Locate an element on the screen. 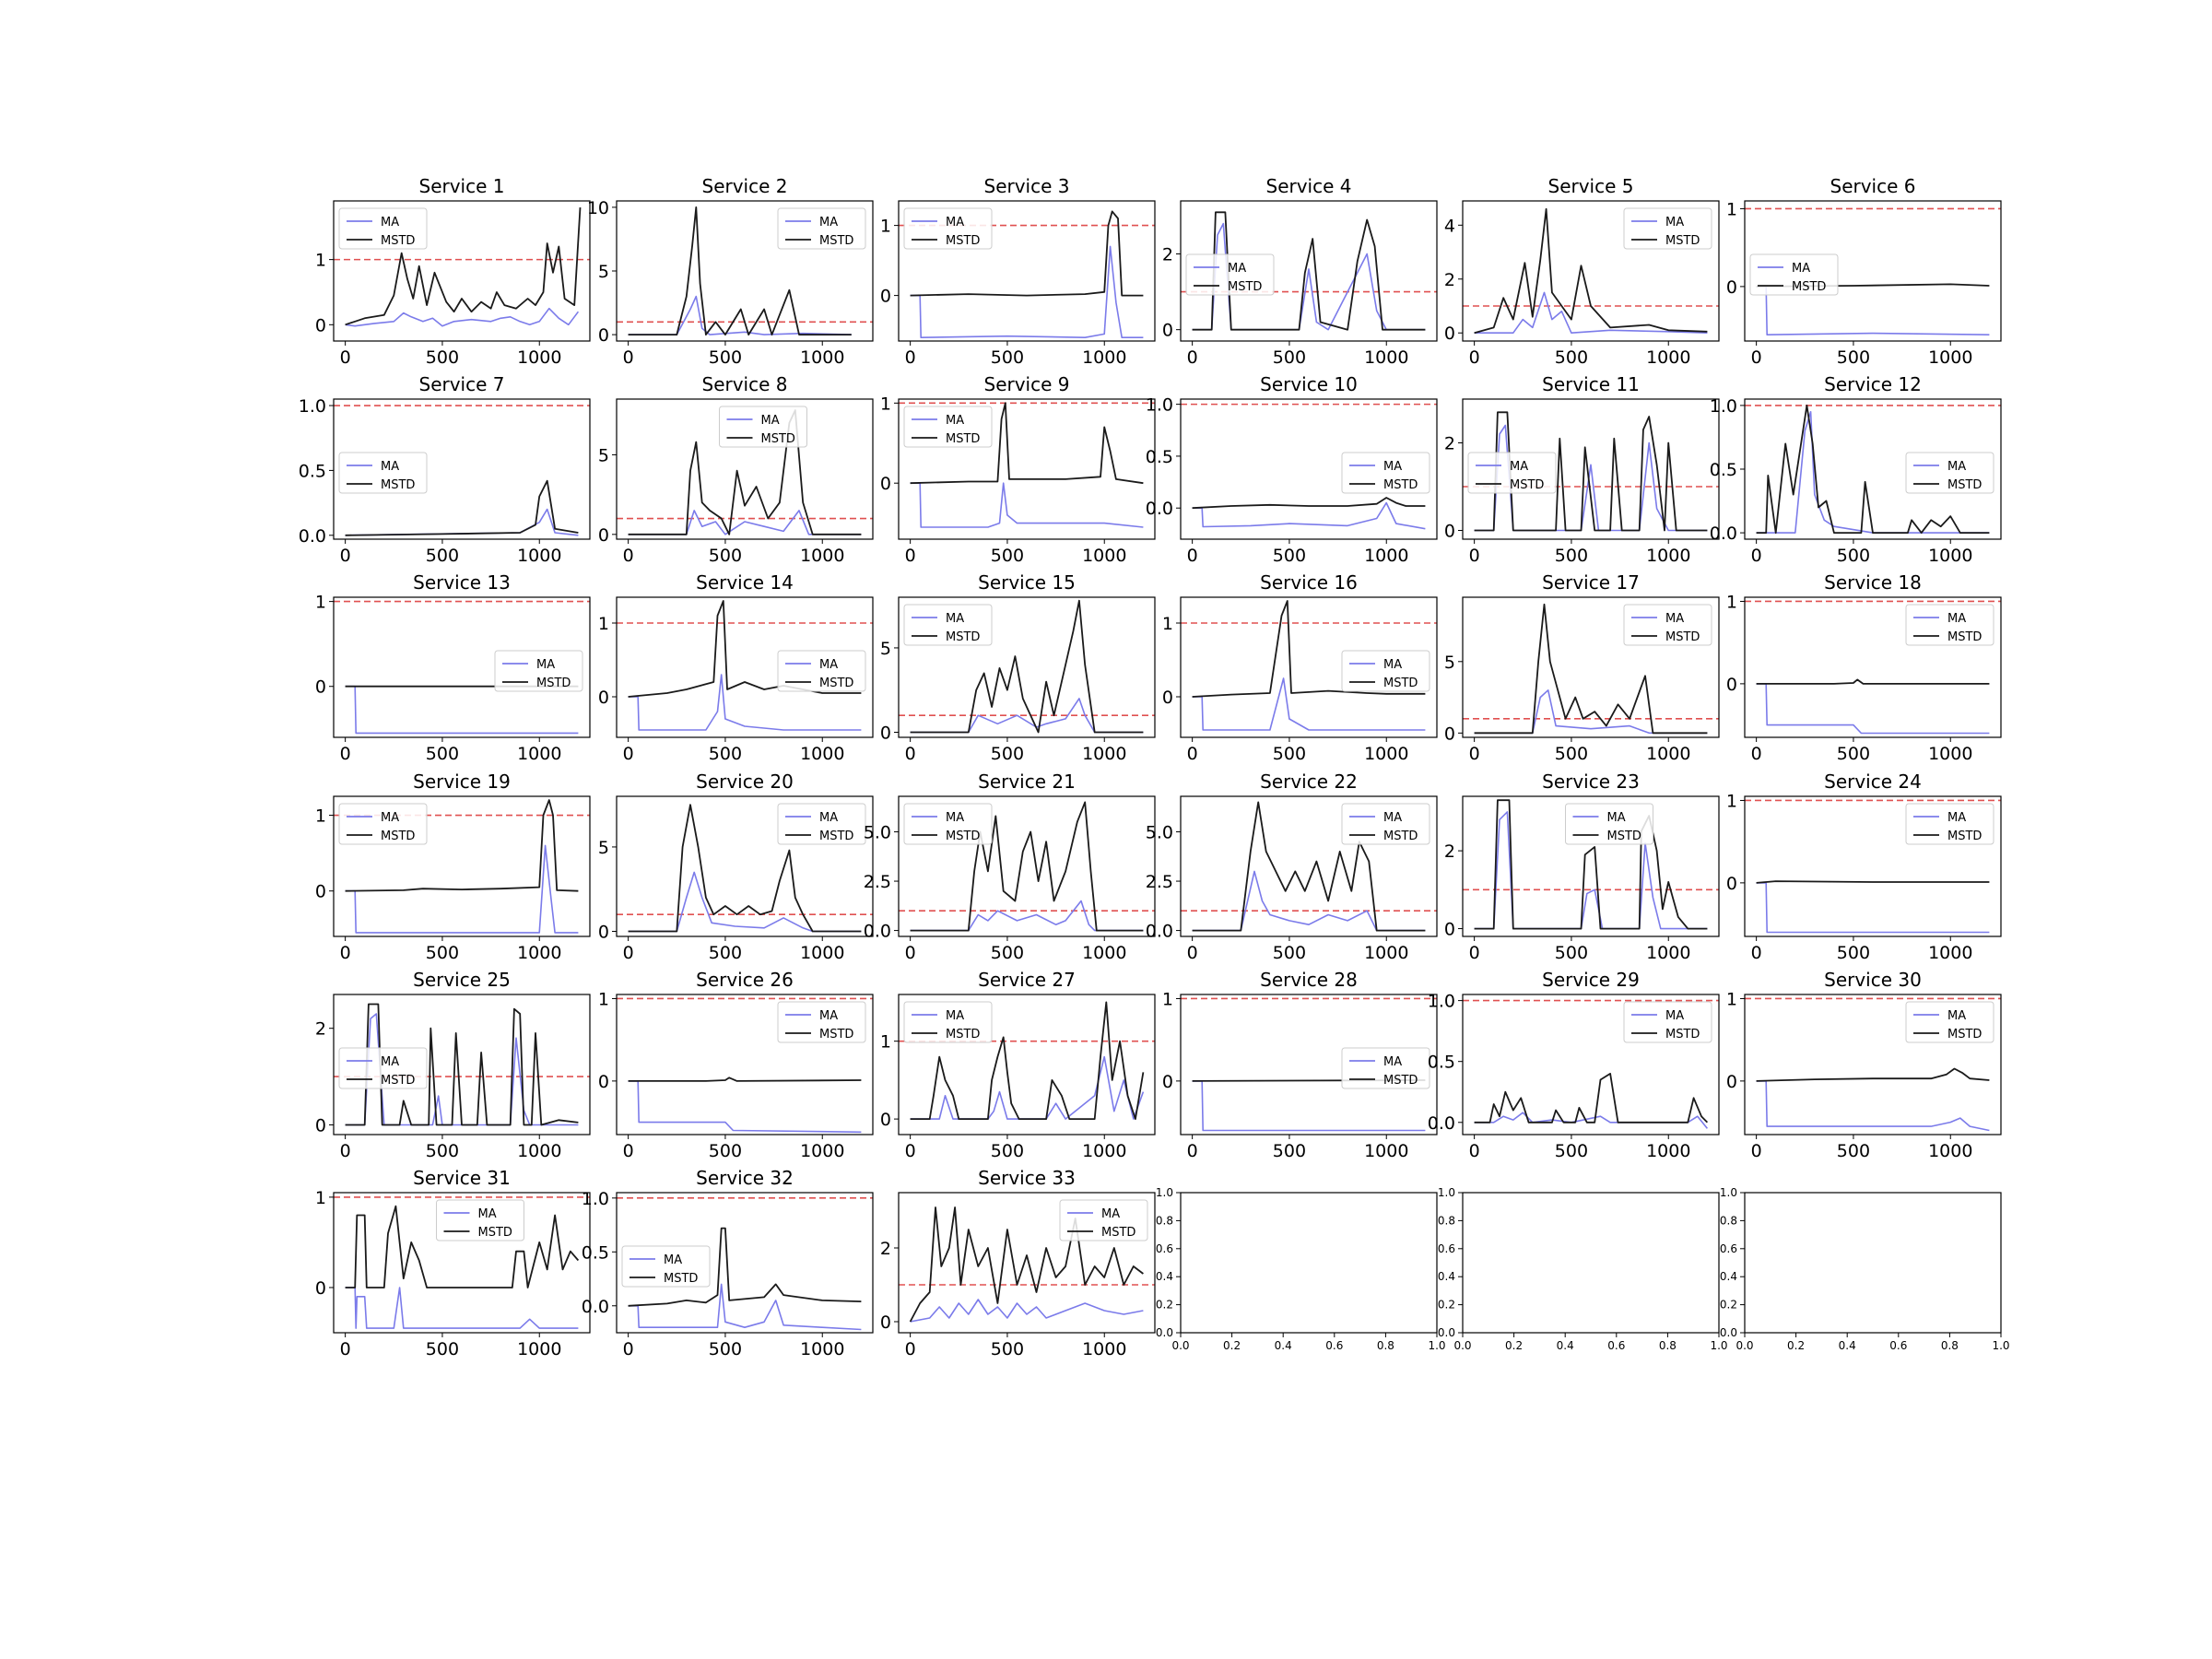 The height and width of the screenshot is (1659, 2212). subplot-18: Service 18 0 500 1000 0 1 MA MSTD is located at coordinates (1864, 667).